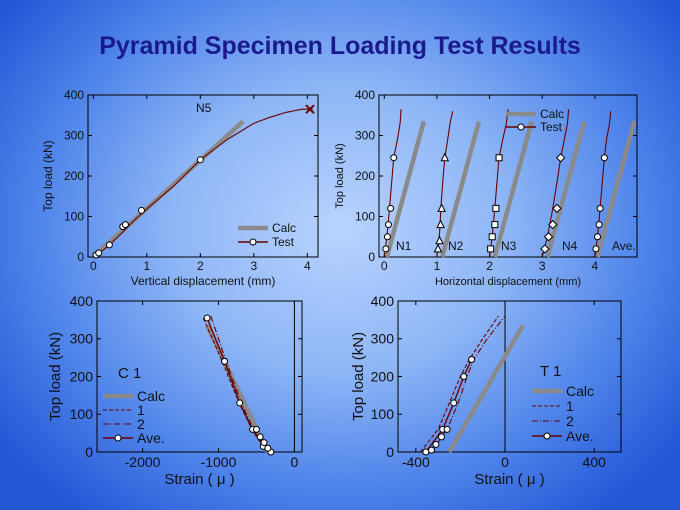 The image size is (680, 510). Describe the element at coordinates (570, 246) in the screenshot. I see `annotation-label: N4` at that location.